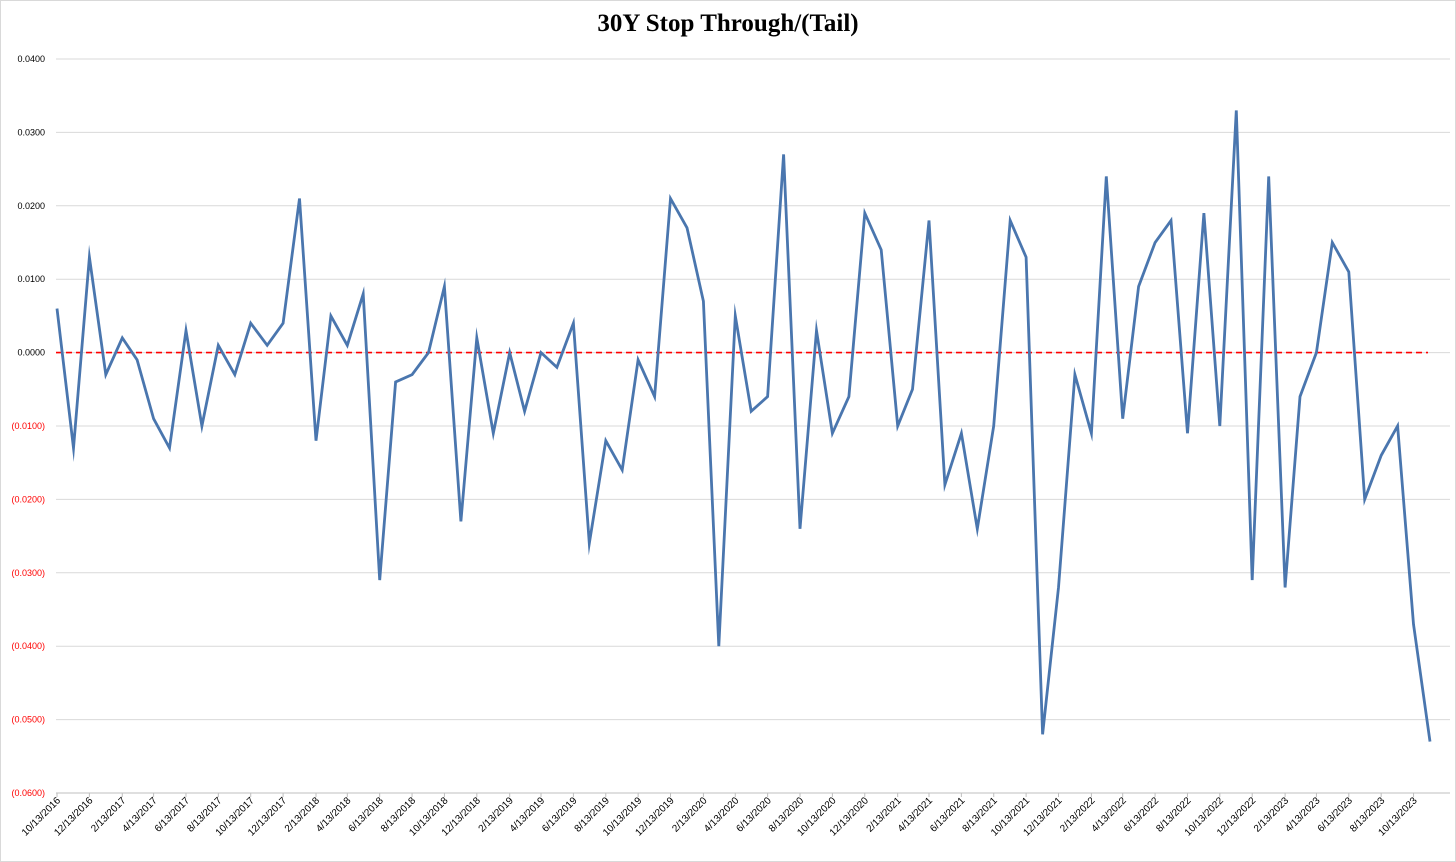 The image size is (1456, 862). I want to click on y-tick-label: (0.0500), so click(28, 720).